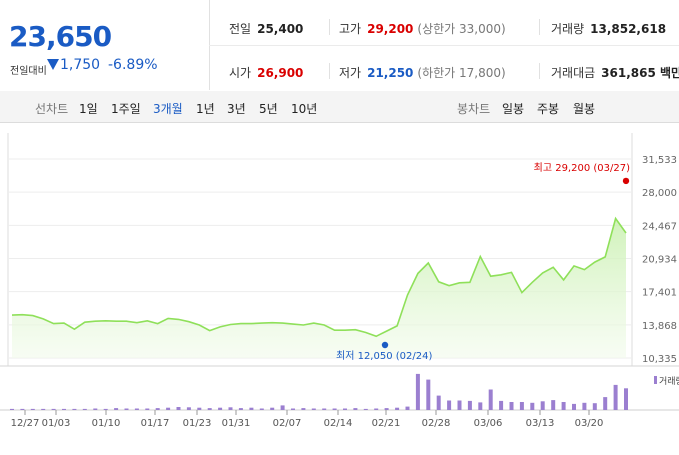 Image resolution: width=679 pixels, height=455 pixels. Describe the element at coordinates (640, 73) in the screenshot. I see `amount-value: 361,865 백만` at that location.